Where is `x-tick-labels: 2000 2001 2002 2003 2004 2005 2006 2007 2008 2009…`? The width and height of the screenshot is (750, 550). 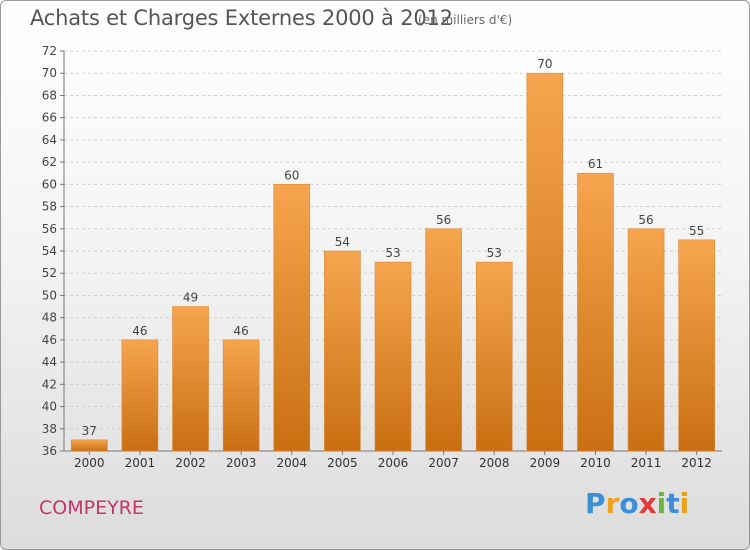
x-tick-labels: 2000 2001 2002 2003 2004 2005 2006 2007 2008 2009… is located at coordinates (393, 460).